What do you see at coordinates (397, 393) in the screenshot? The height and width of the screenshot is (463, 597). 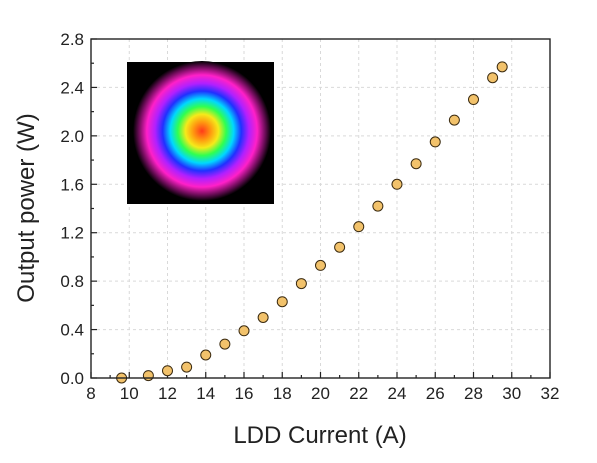 I see `x-tick-label: 24` at bounding box center [397, 393].